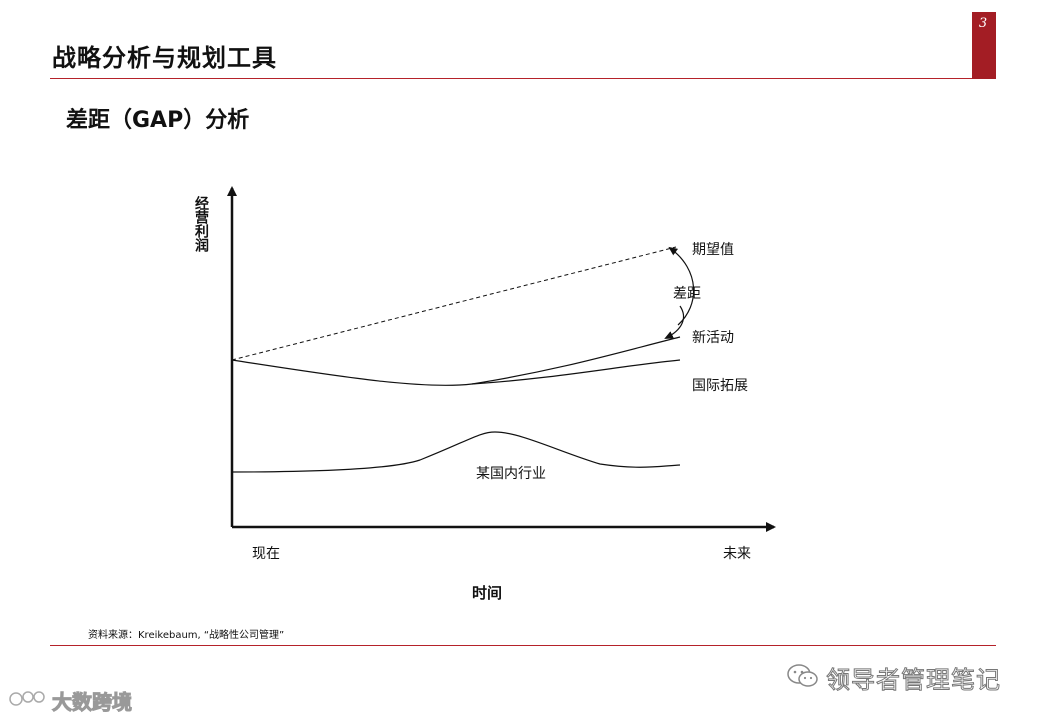 This screenshot has height=720, width=1040. Describe the element at coordinates (576, 360) in the screenshot. I see `new-activity-curve` at that location.